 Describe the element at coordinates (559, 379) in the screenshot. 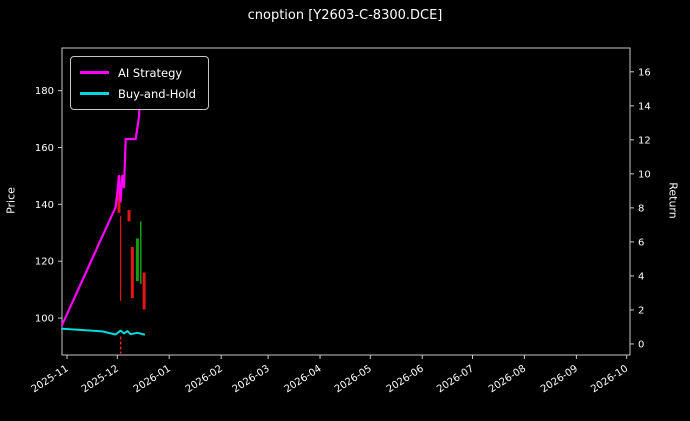

I see `x-tick-label: 2026-09` at that location.